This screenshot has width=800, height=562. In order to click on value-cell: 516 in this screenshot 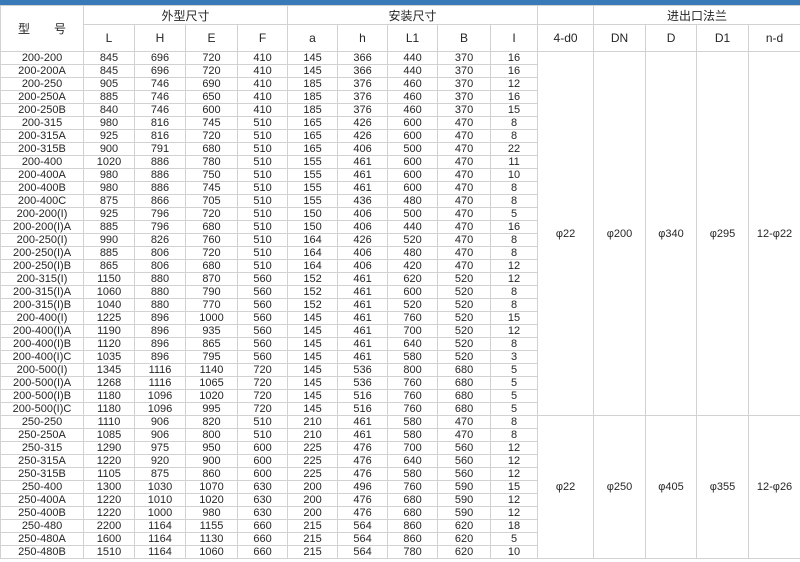, I will do `click(363, 409)`.